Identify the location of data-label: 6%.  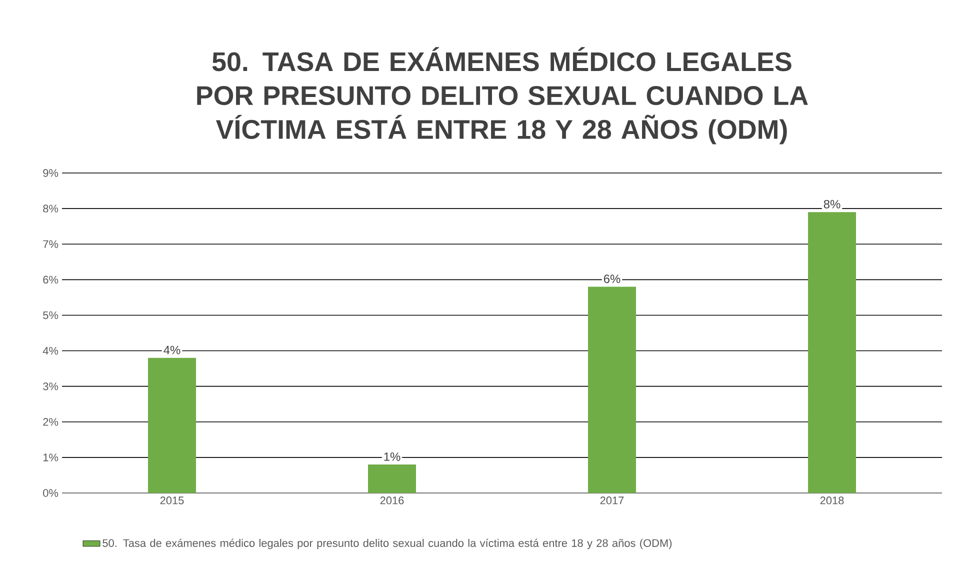
(612, 279).